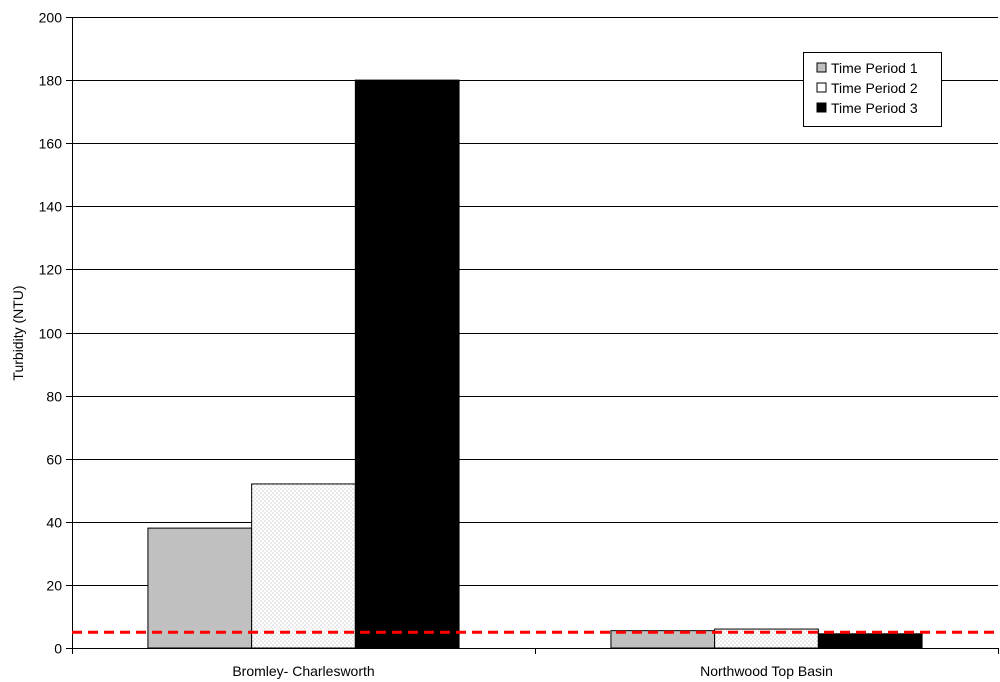 This screenshot has width=1000, height=682. I want to click on y-tick-label: 40, so click(54, 523).